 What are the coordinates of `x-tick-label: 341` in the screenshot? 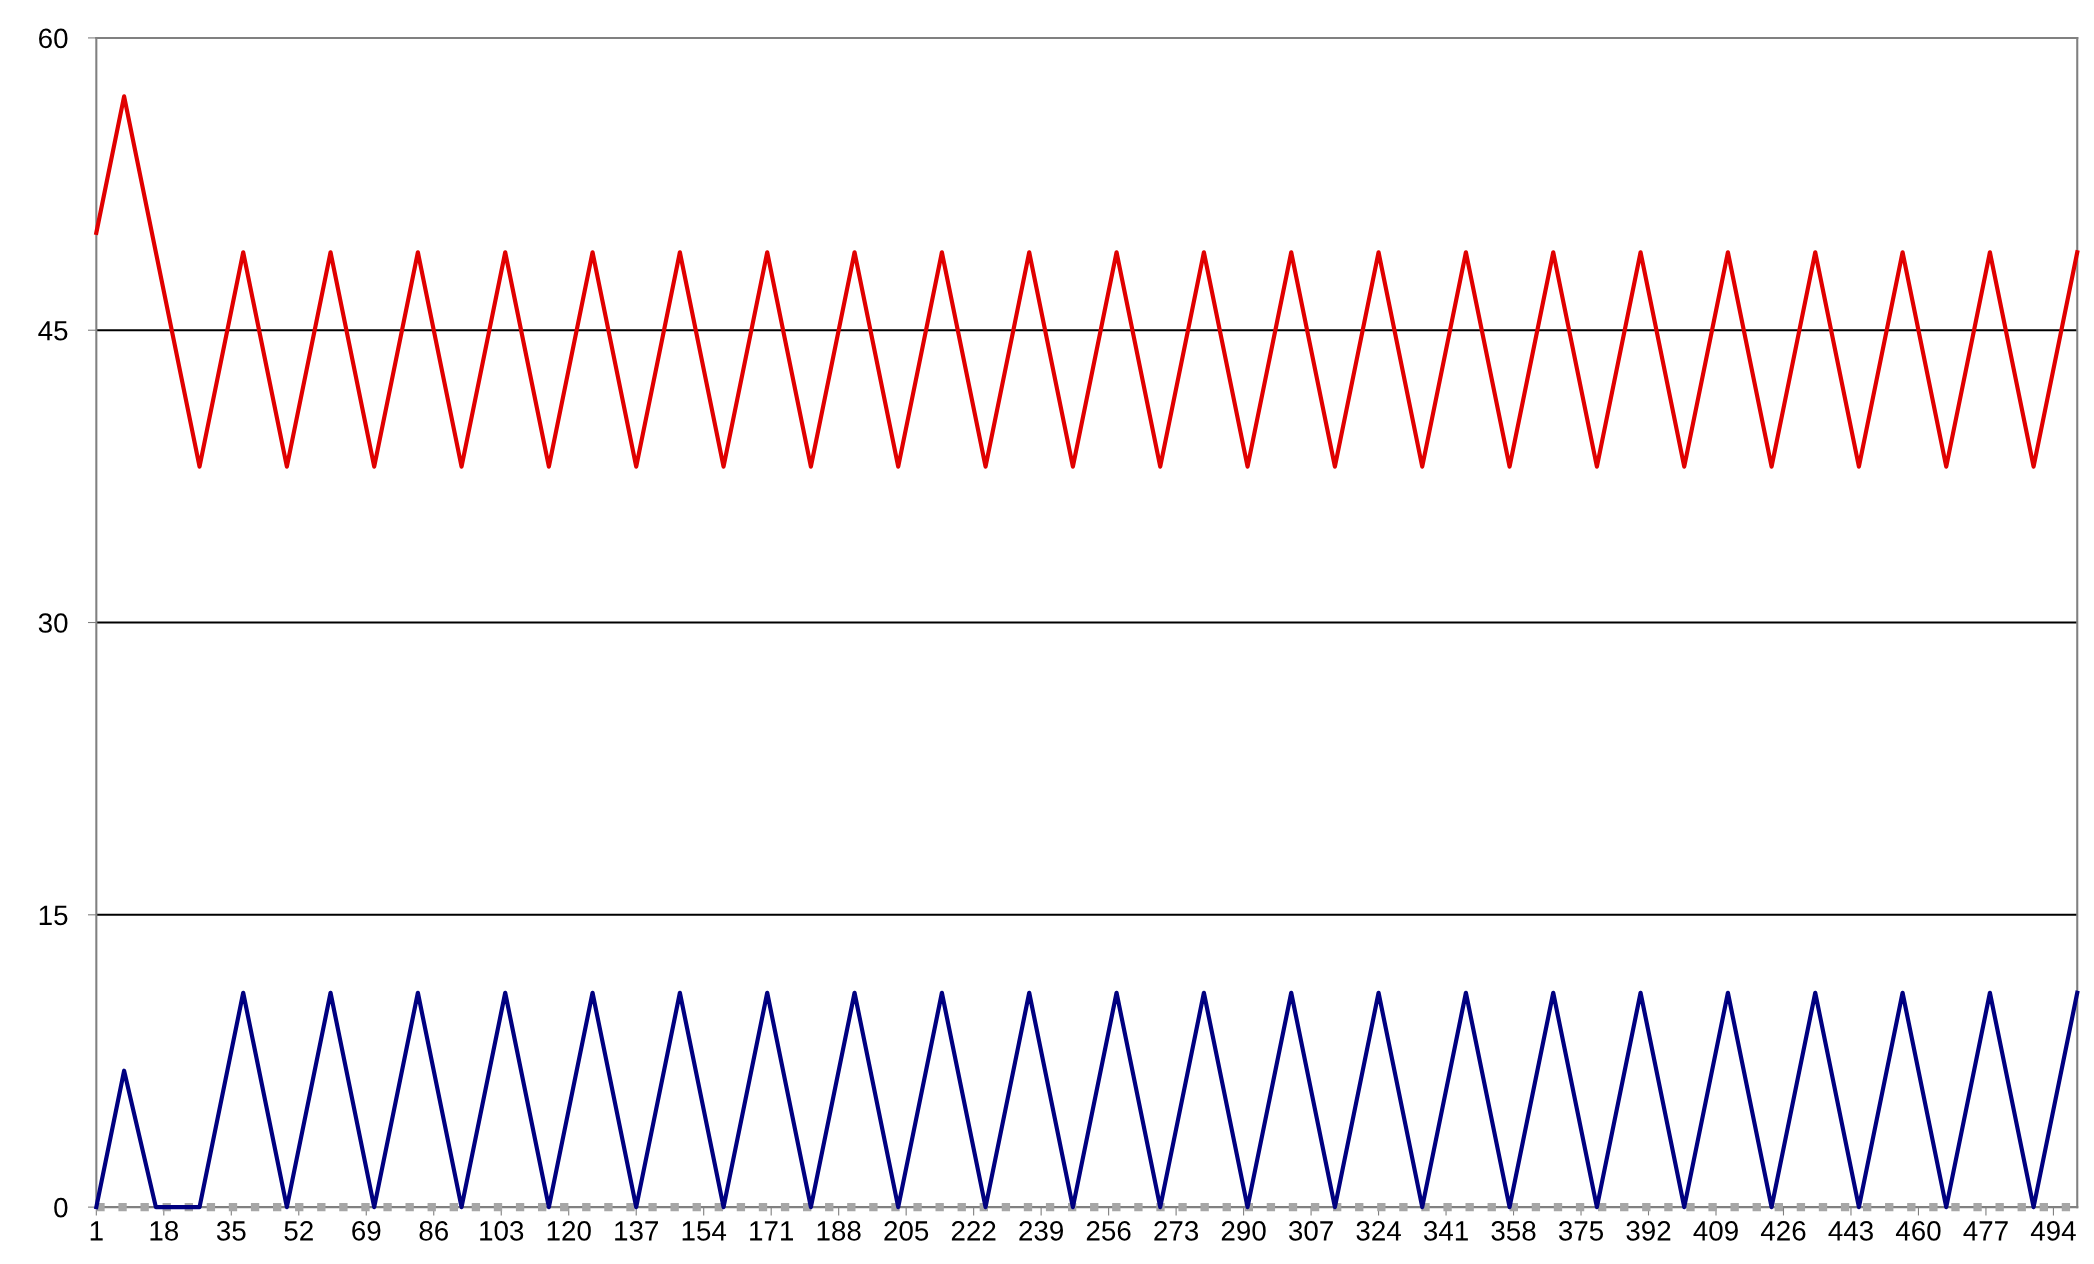 It's located at (1445, 1231).